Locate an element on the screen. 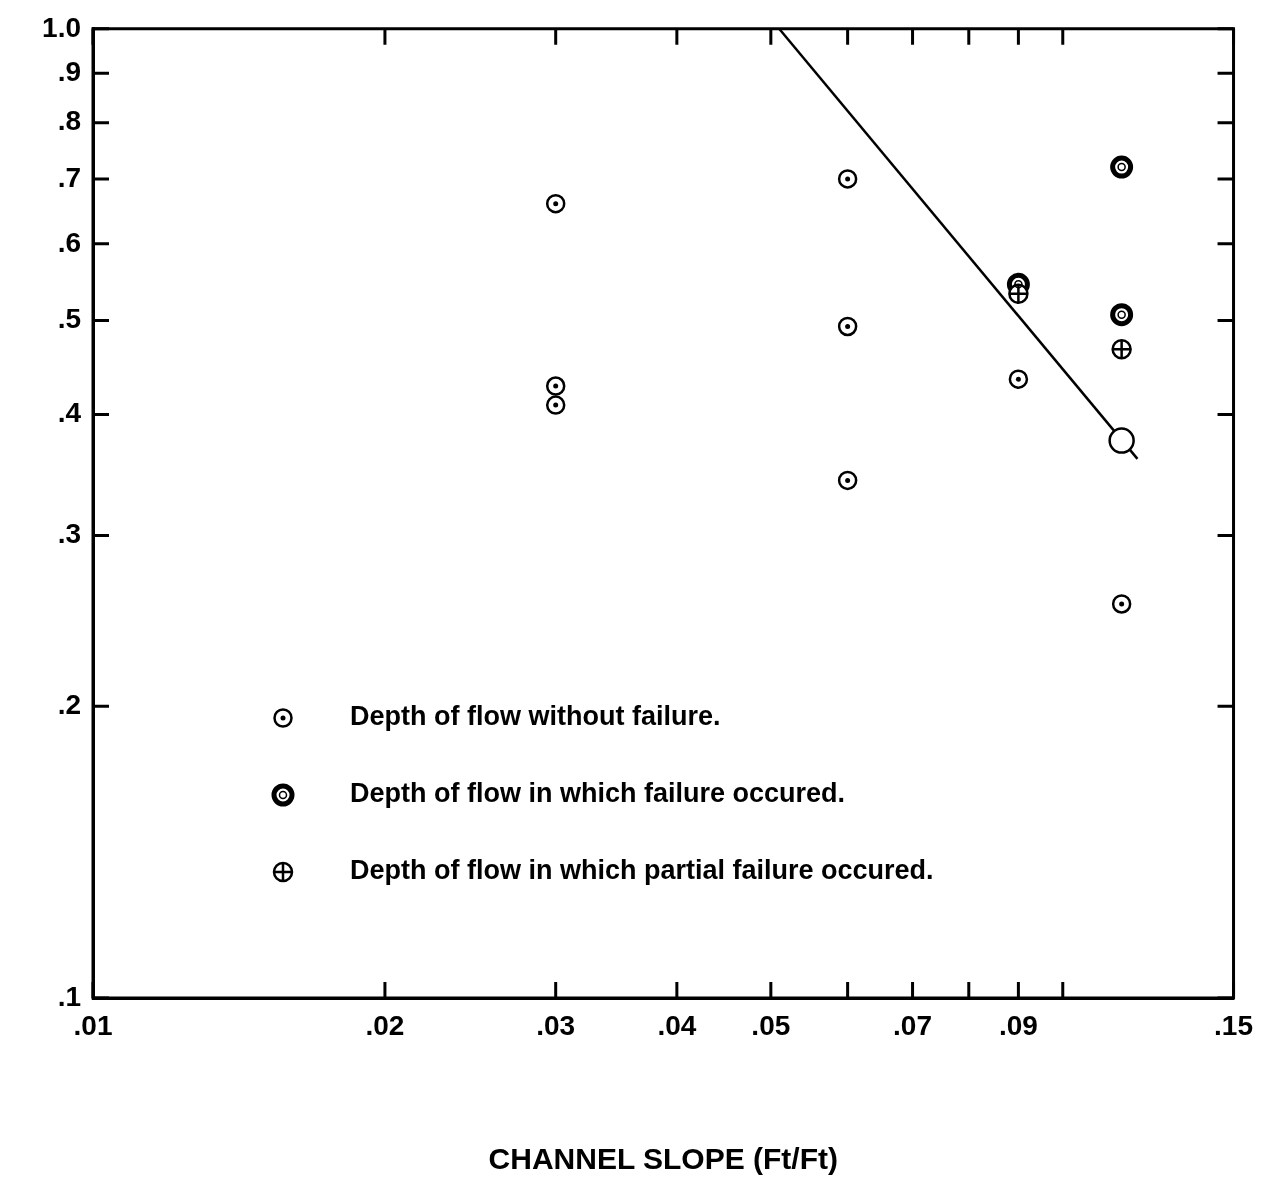  x-tick-label: .04 is located at coordinates (677, 1025).